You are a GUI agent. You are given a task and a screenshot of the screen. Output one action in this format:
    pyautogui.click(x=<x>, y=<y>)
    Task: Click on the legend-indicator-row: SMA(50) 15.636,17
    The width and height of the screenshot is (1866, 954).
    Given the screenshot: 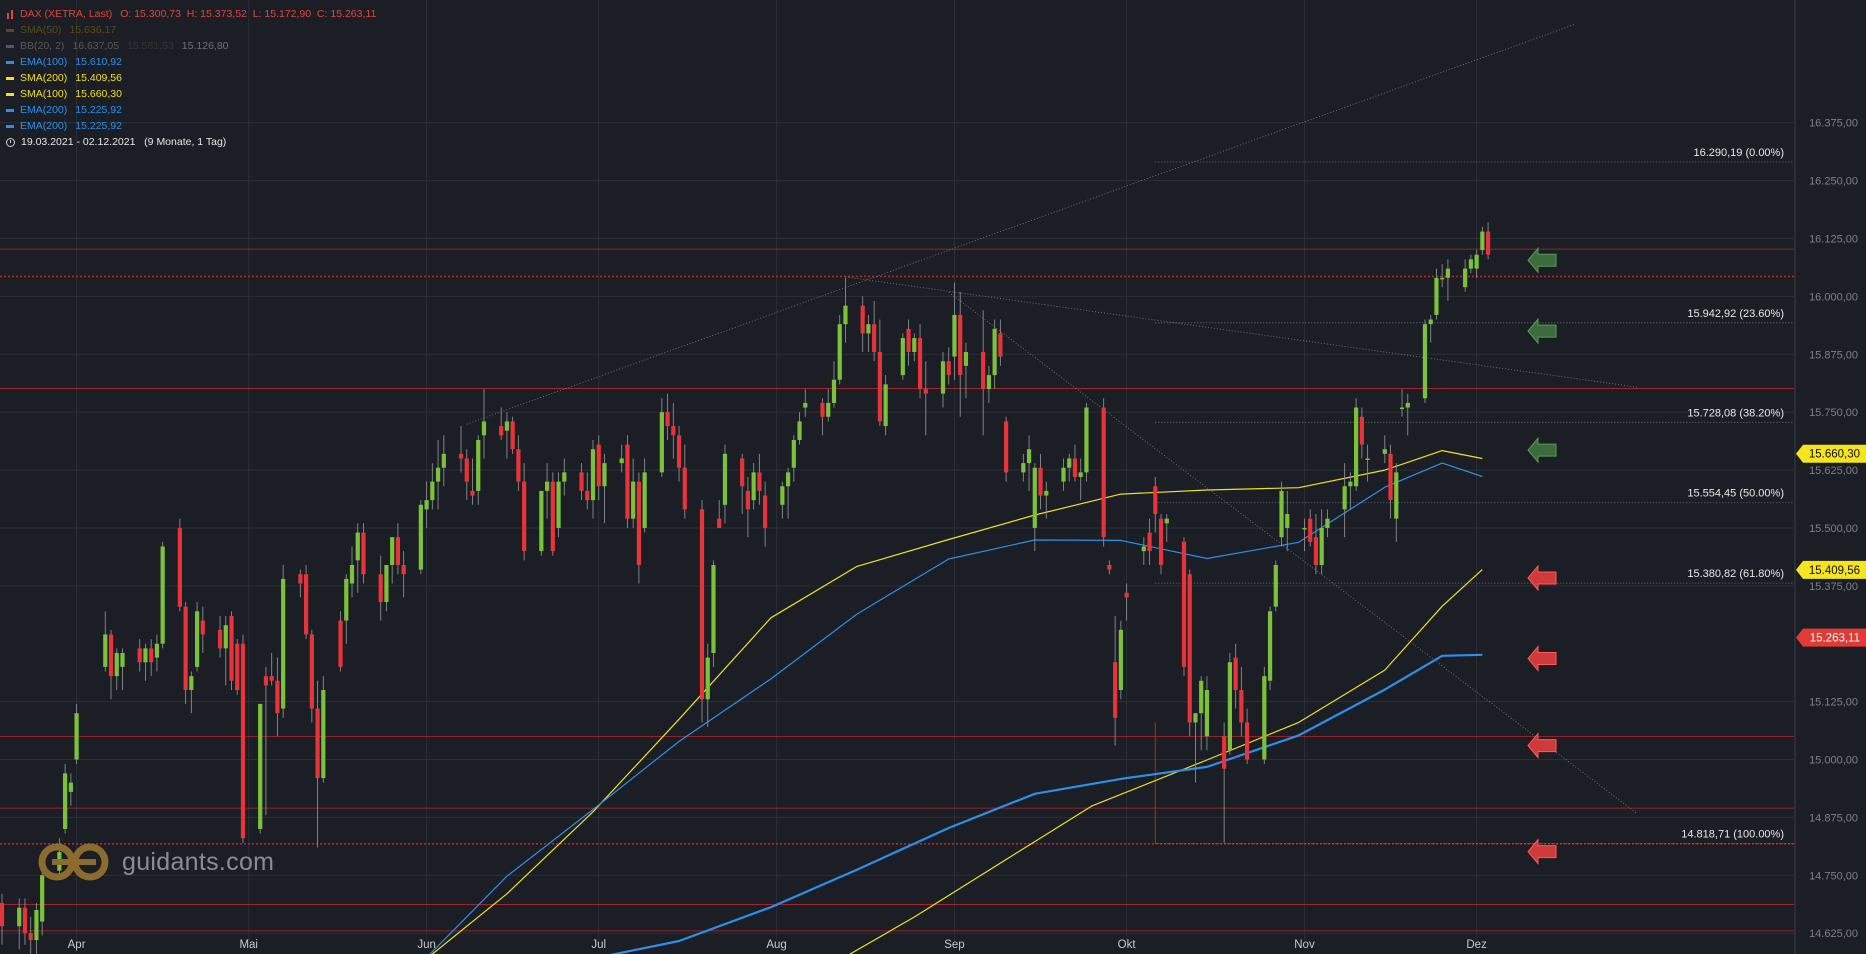 What is the action you would take?
    pyautogui.click(x=191, y=30)
    